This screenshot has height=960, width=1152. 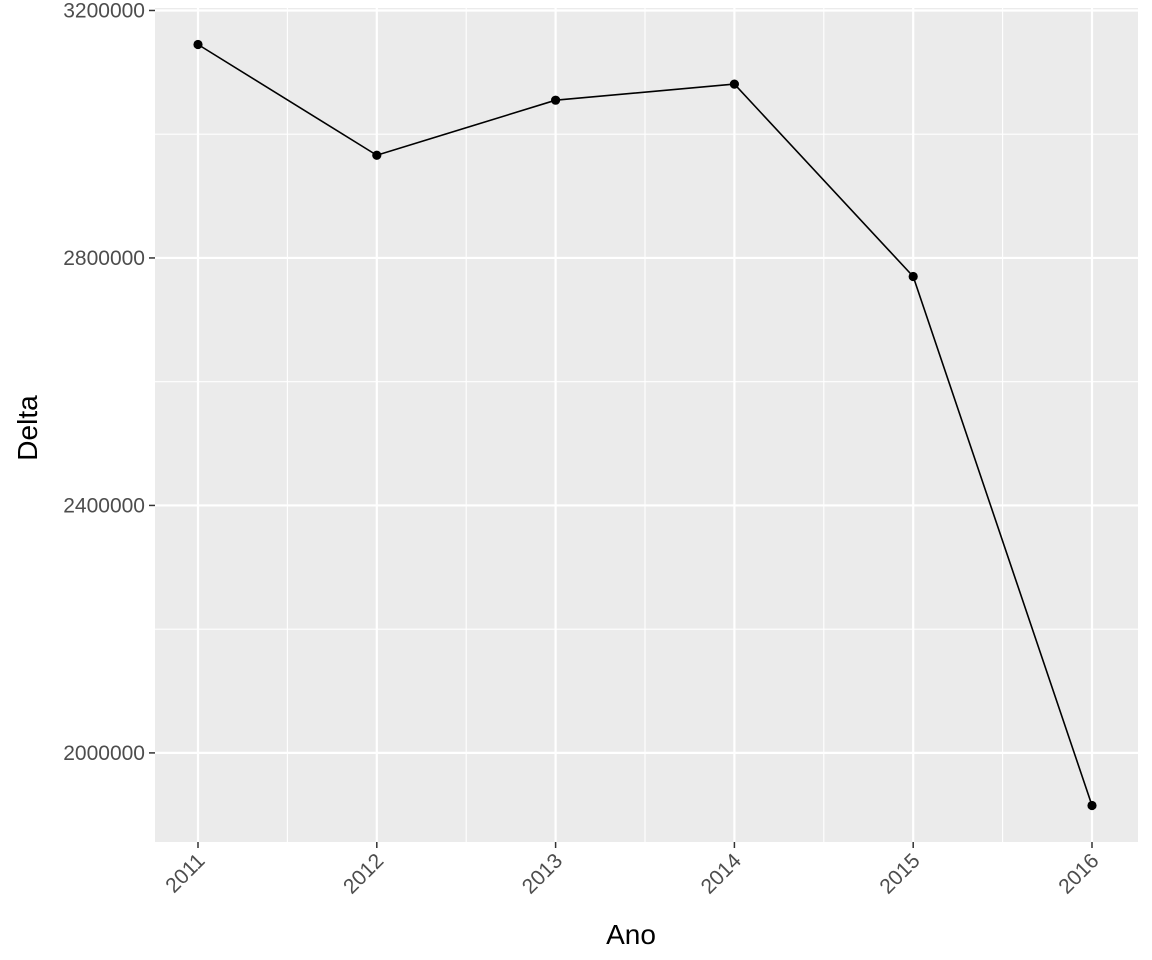 I want to click on x-tick-label: 2016, so click(x=1078, y=873).